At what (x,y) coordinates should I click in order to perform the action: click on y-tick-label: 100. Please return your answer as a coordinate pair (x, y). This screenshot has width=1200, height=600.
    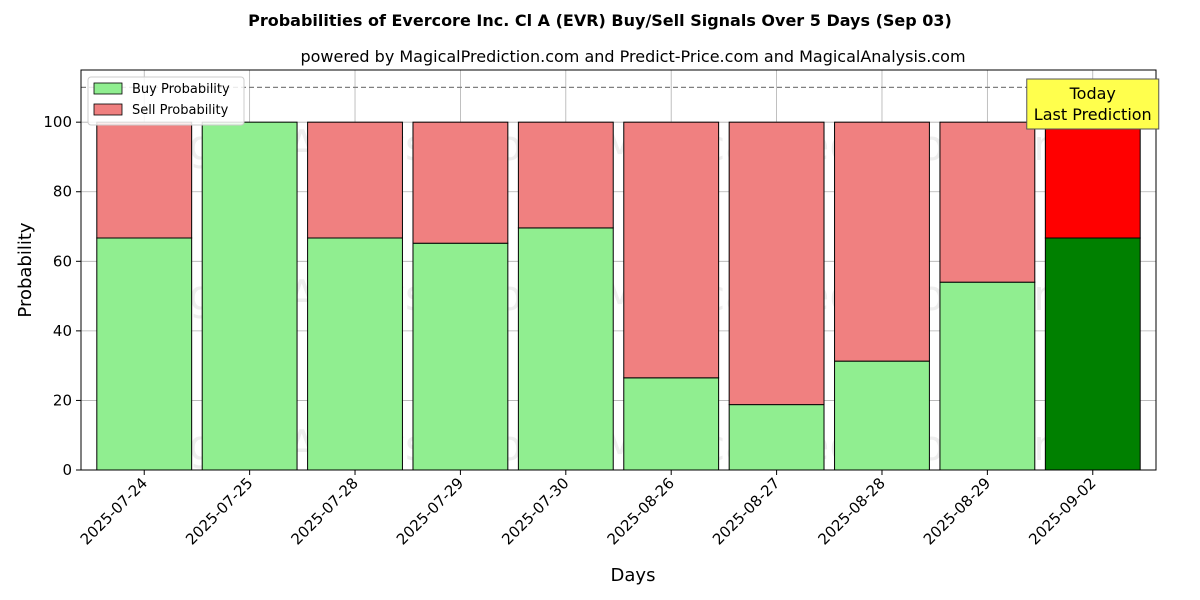
    Looking at the image, I should click on (57, 122).